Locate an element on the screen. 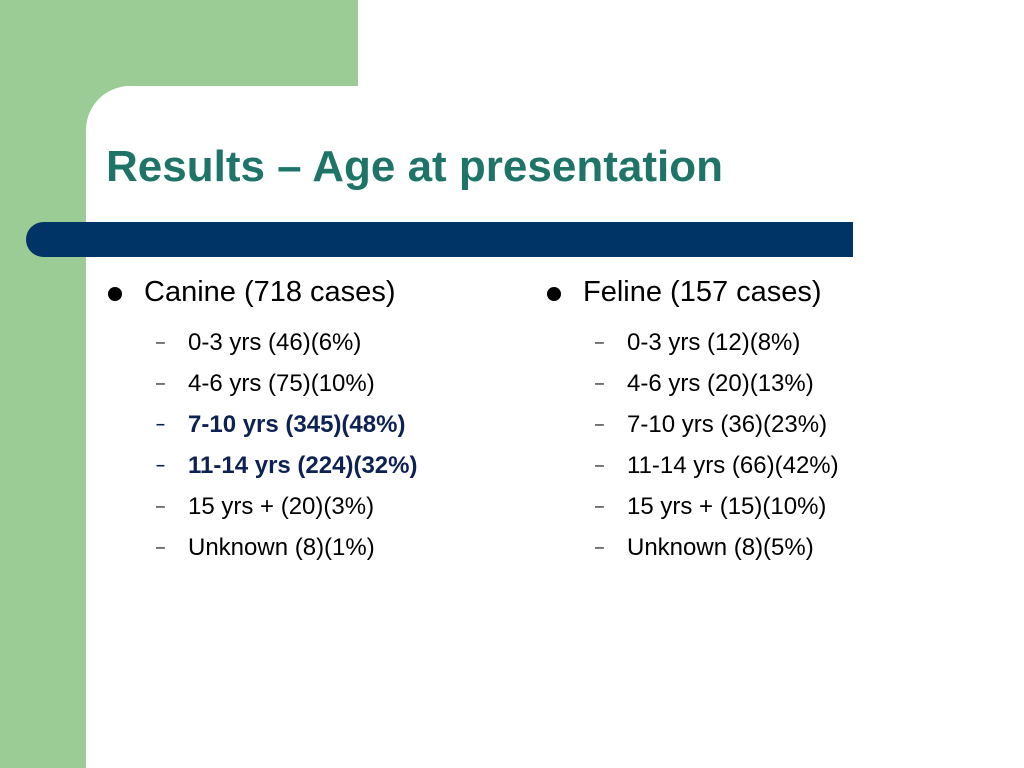 The width and height of the screenshot is (1024, 768). list-item: – 11-14 yrs (66)(42%) is located at coordinates (755, 465).